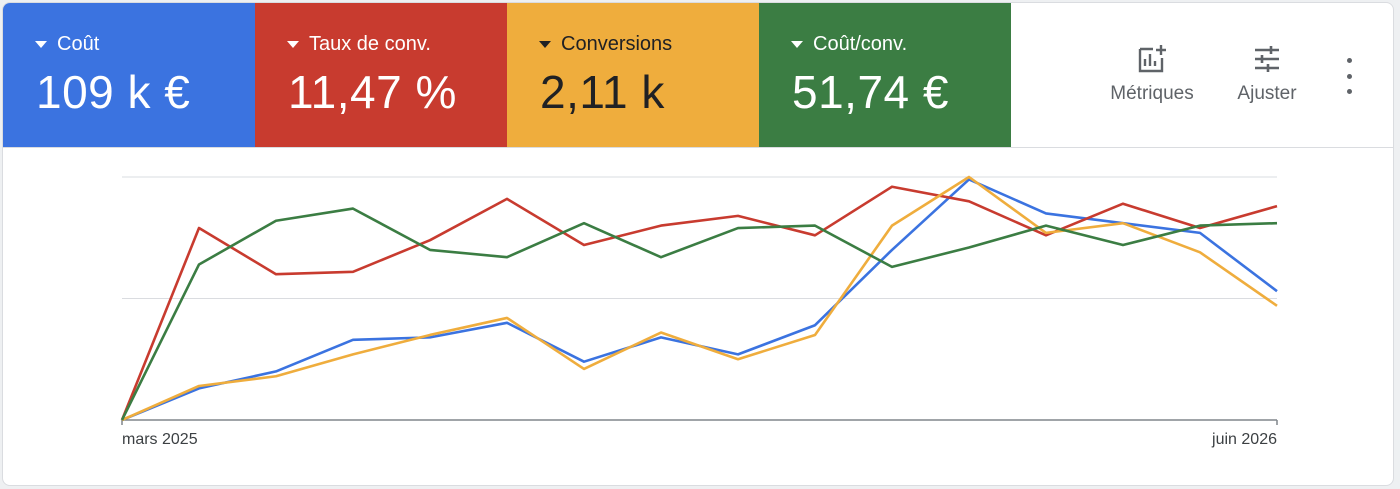 The width and height of the screenshot is (1400, 489). What do you see at coordinates (1267, 93) in the screenshot?
I see `adjust-button-label: Ajuster` at bounding box center [1267, 93].